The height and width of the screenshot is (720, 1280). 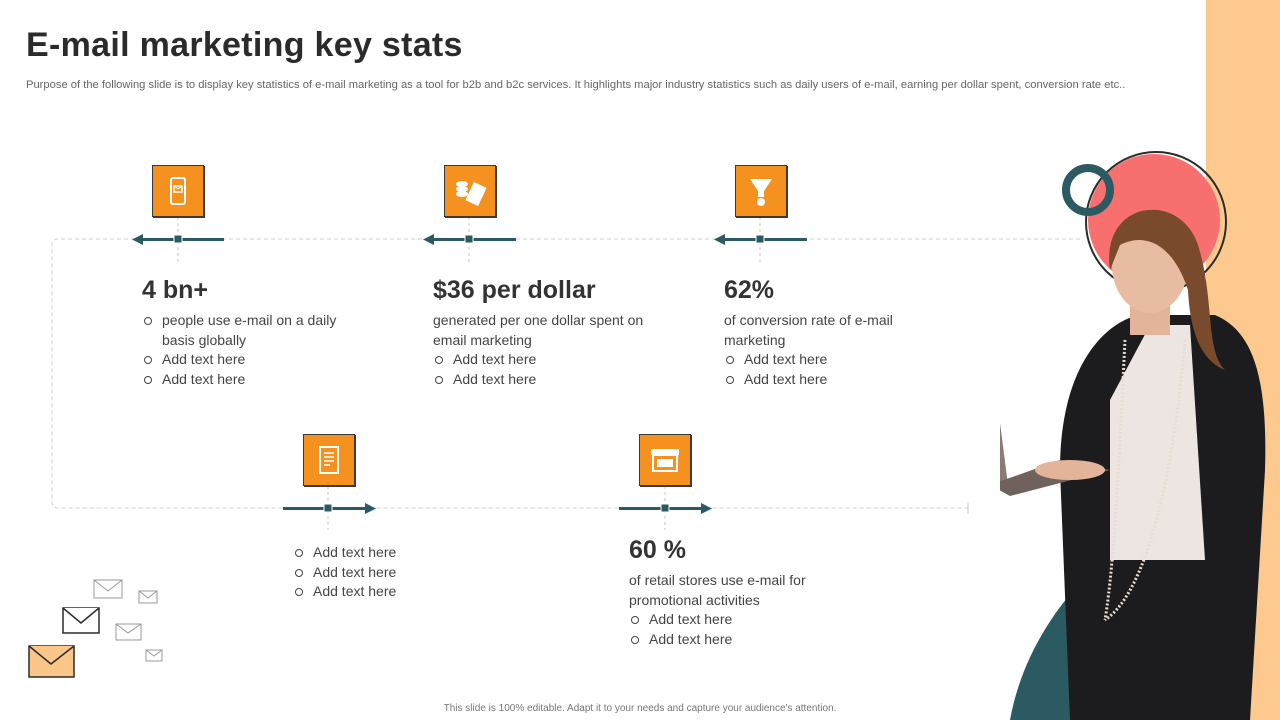 I want to click on stat-description: of conversion rate of e-mail marketing, so click(x=808, y=330).